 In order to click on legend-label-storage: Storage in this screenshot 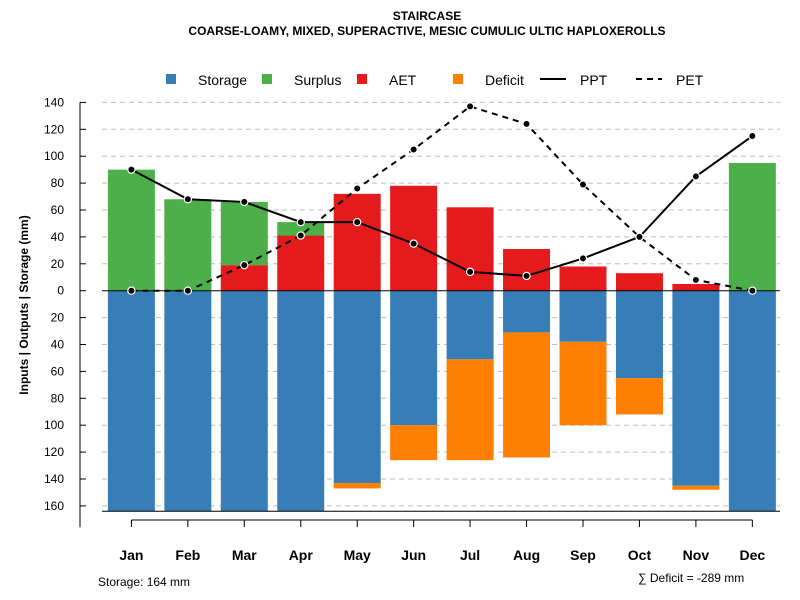, I will do `click(222, 80)`.